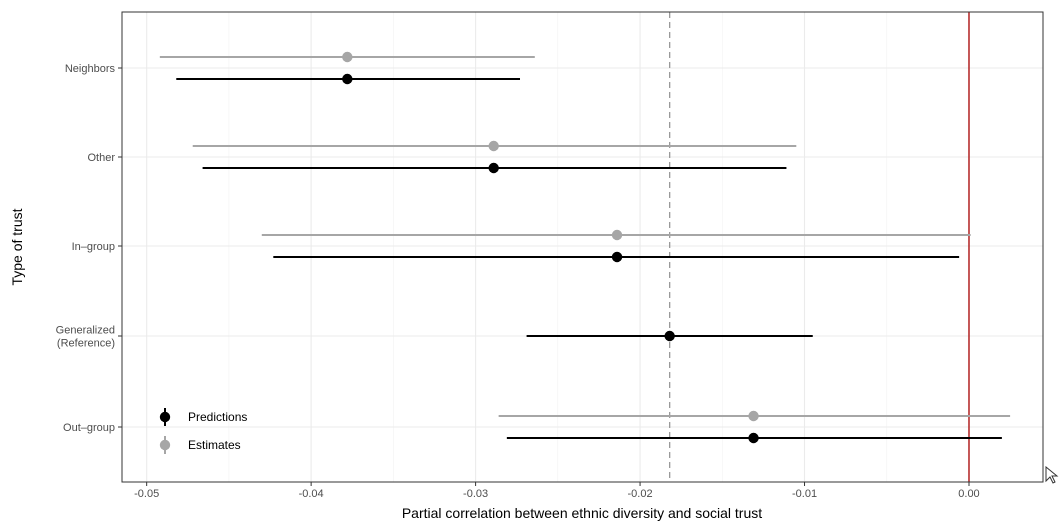  Describe the element at coordinates (146, 494) in the screenshot. I see `x-tick-label: -0.05` at that location.